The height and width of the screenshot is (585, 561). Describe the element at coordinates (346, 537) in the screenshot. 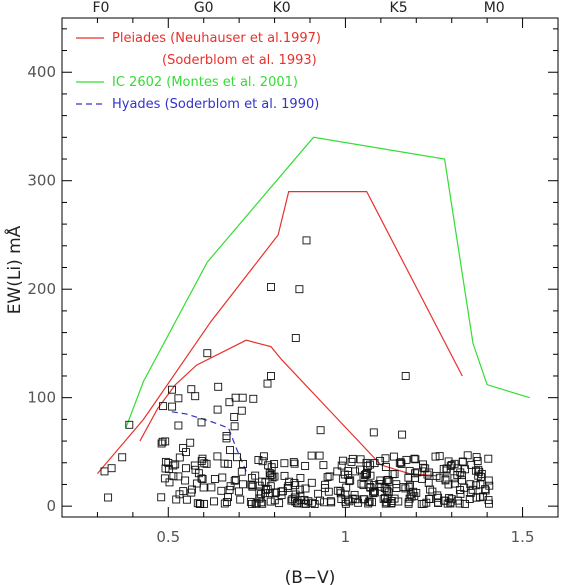

I see `x-tick-label: 1` at that location.